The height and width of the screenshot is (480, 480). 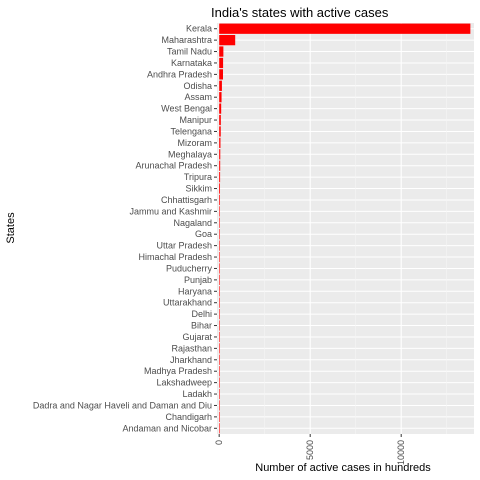 What do you see at coordinates (189, 52) in the screenshot?
I see `y-tick-label: Tamil Nadu` at bounding box center [189, 52].